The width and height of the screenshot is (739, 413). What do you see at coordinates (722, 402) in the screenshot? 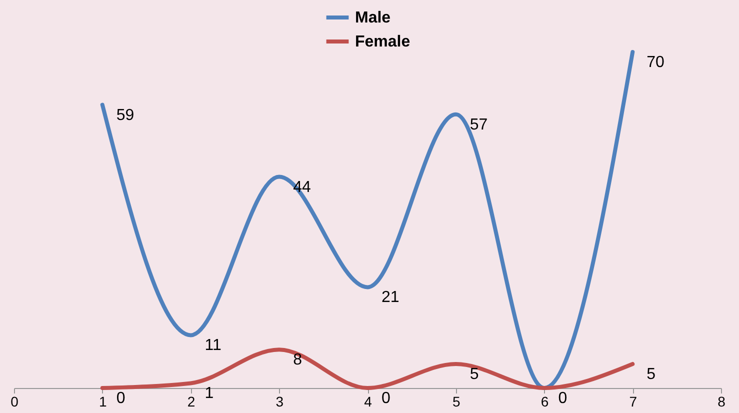
I see `x-tick-label: 8` at bounding box center [722, 402].